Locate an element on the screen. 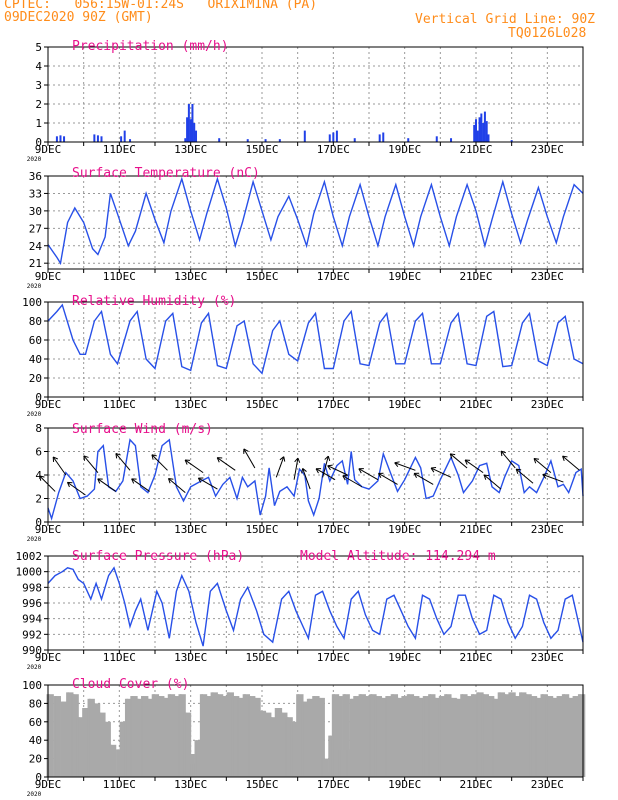 The width and height of the screenshot is (618, 800). y-tick-label: 3 is located at coordinates (38, 85).